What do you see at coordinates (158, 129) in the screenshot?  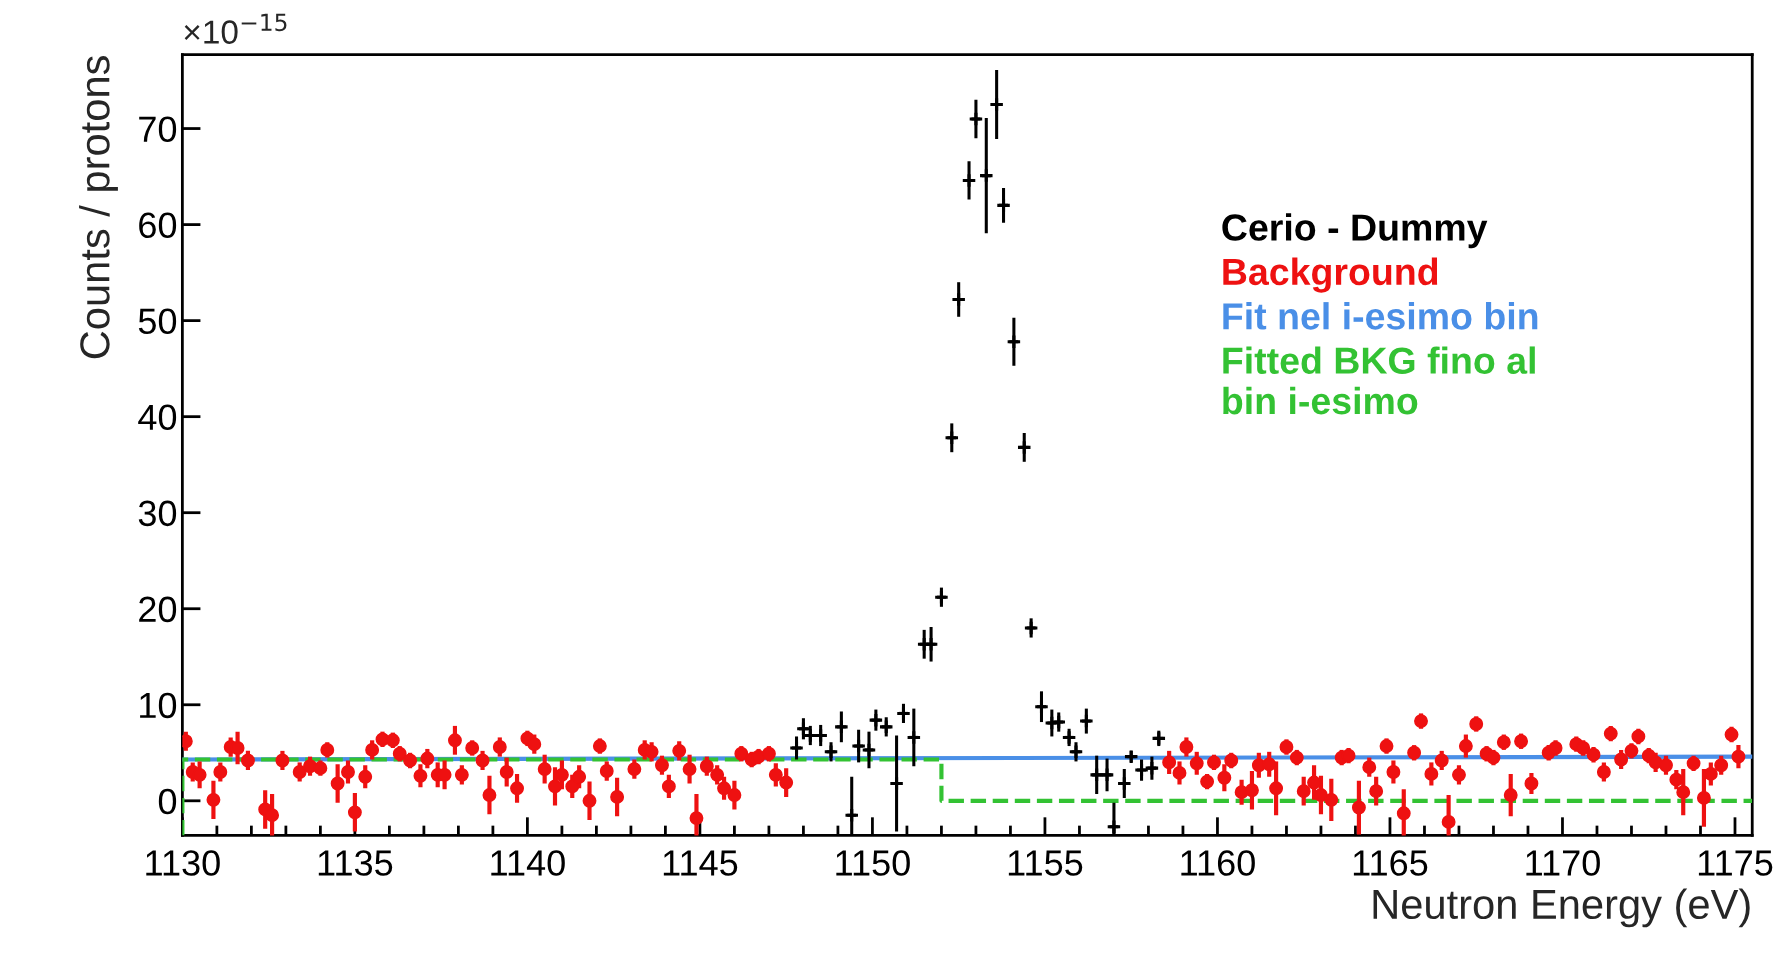 I see `y-tick-label: 70` at bounding box center [158, 129].